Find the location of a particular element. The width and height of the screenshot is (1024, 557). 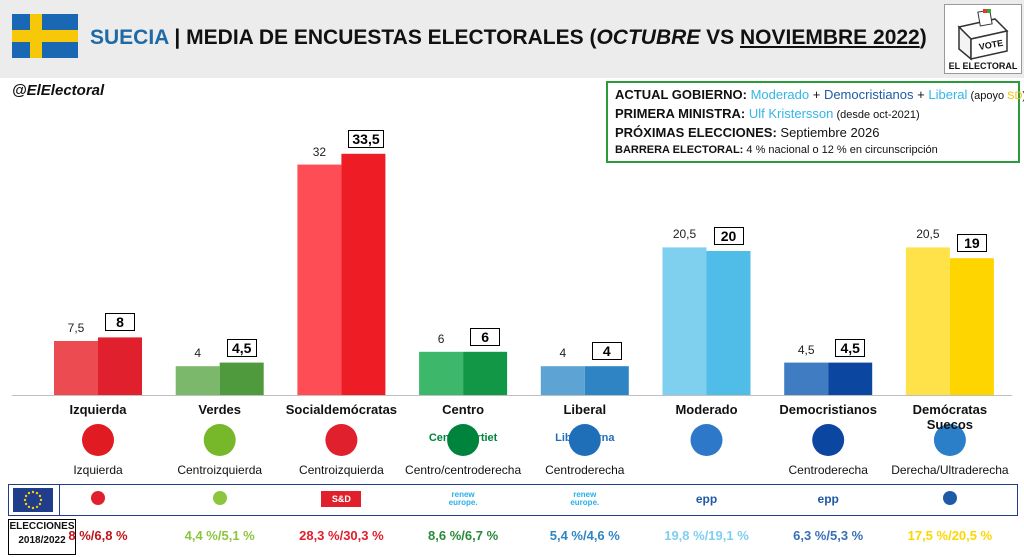

red-rose-logo-icon is located at coordinates (341, 440).